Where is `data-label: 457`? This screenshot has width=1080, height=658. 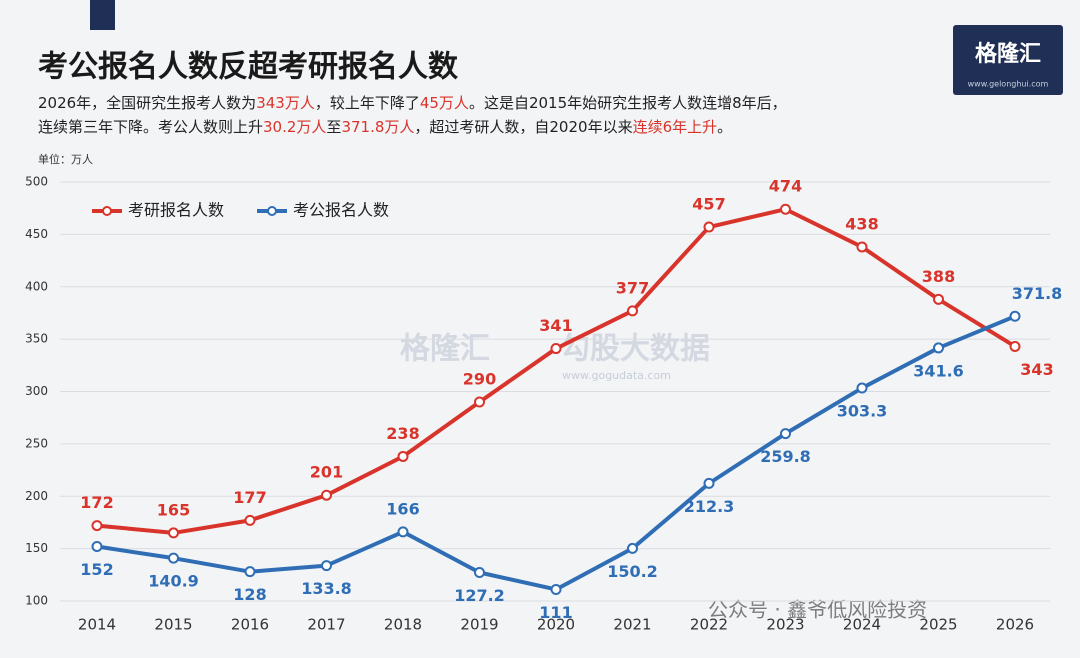
data-label: 457 is located at coordinates (708, 204).